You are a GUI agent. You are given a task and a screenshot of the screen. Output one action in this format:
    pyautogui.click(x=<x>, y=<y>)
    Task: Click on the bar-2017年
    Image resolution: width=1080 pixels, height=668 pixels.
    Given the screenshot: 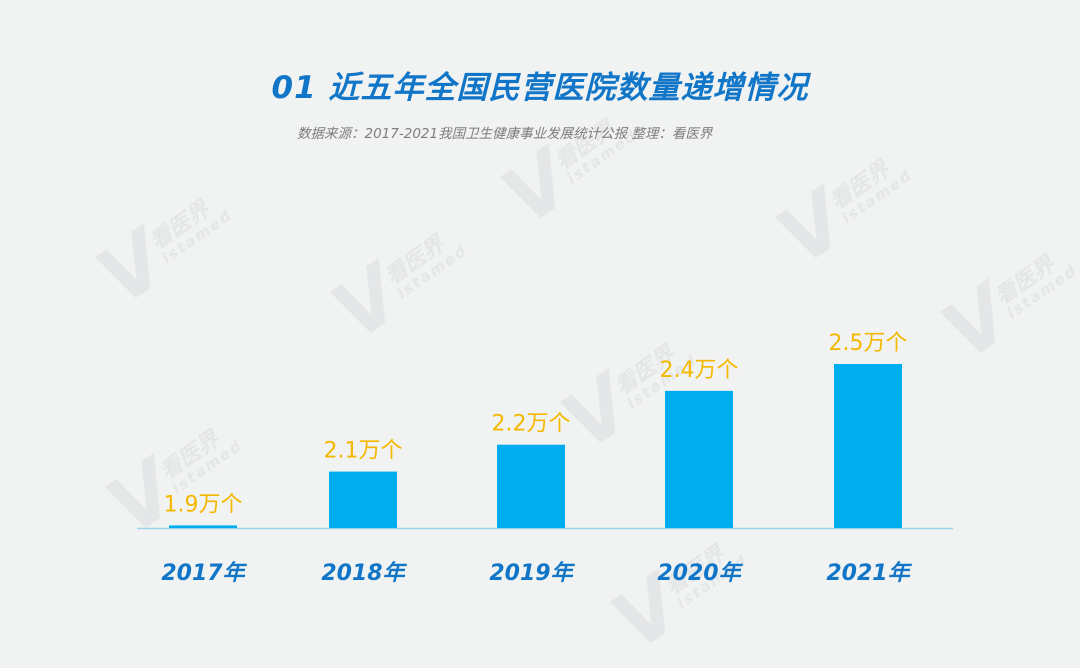 What is the action you would take?
    pyautogui.click(x=203, y=526)
    